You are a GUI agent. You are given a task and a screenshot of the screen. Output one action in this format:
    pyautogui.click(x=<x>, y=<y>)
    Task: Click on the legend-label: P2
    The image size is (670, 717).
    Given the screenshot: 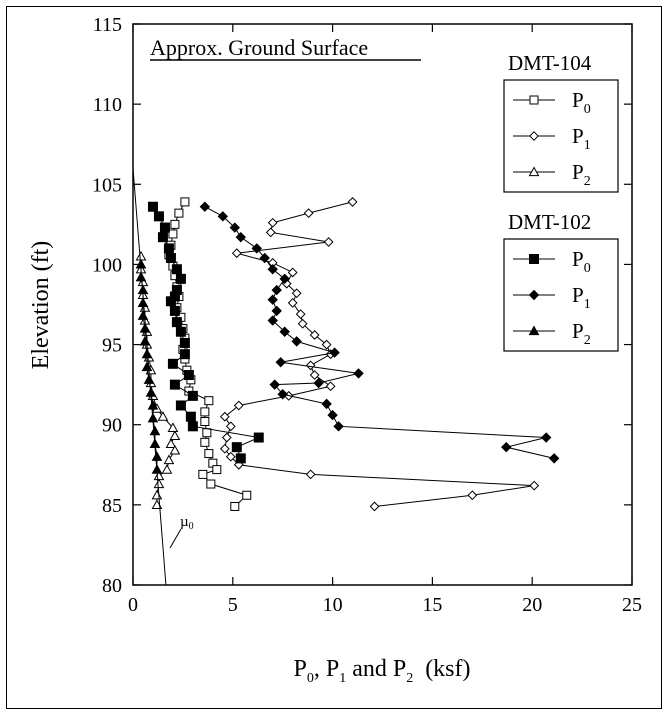 What is the action you would take?
    pyautogui.click(x=581, y=174)
    